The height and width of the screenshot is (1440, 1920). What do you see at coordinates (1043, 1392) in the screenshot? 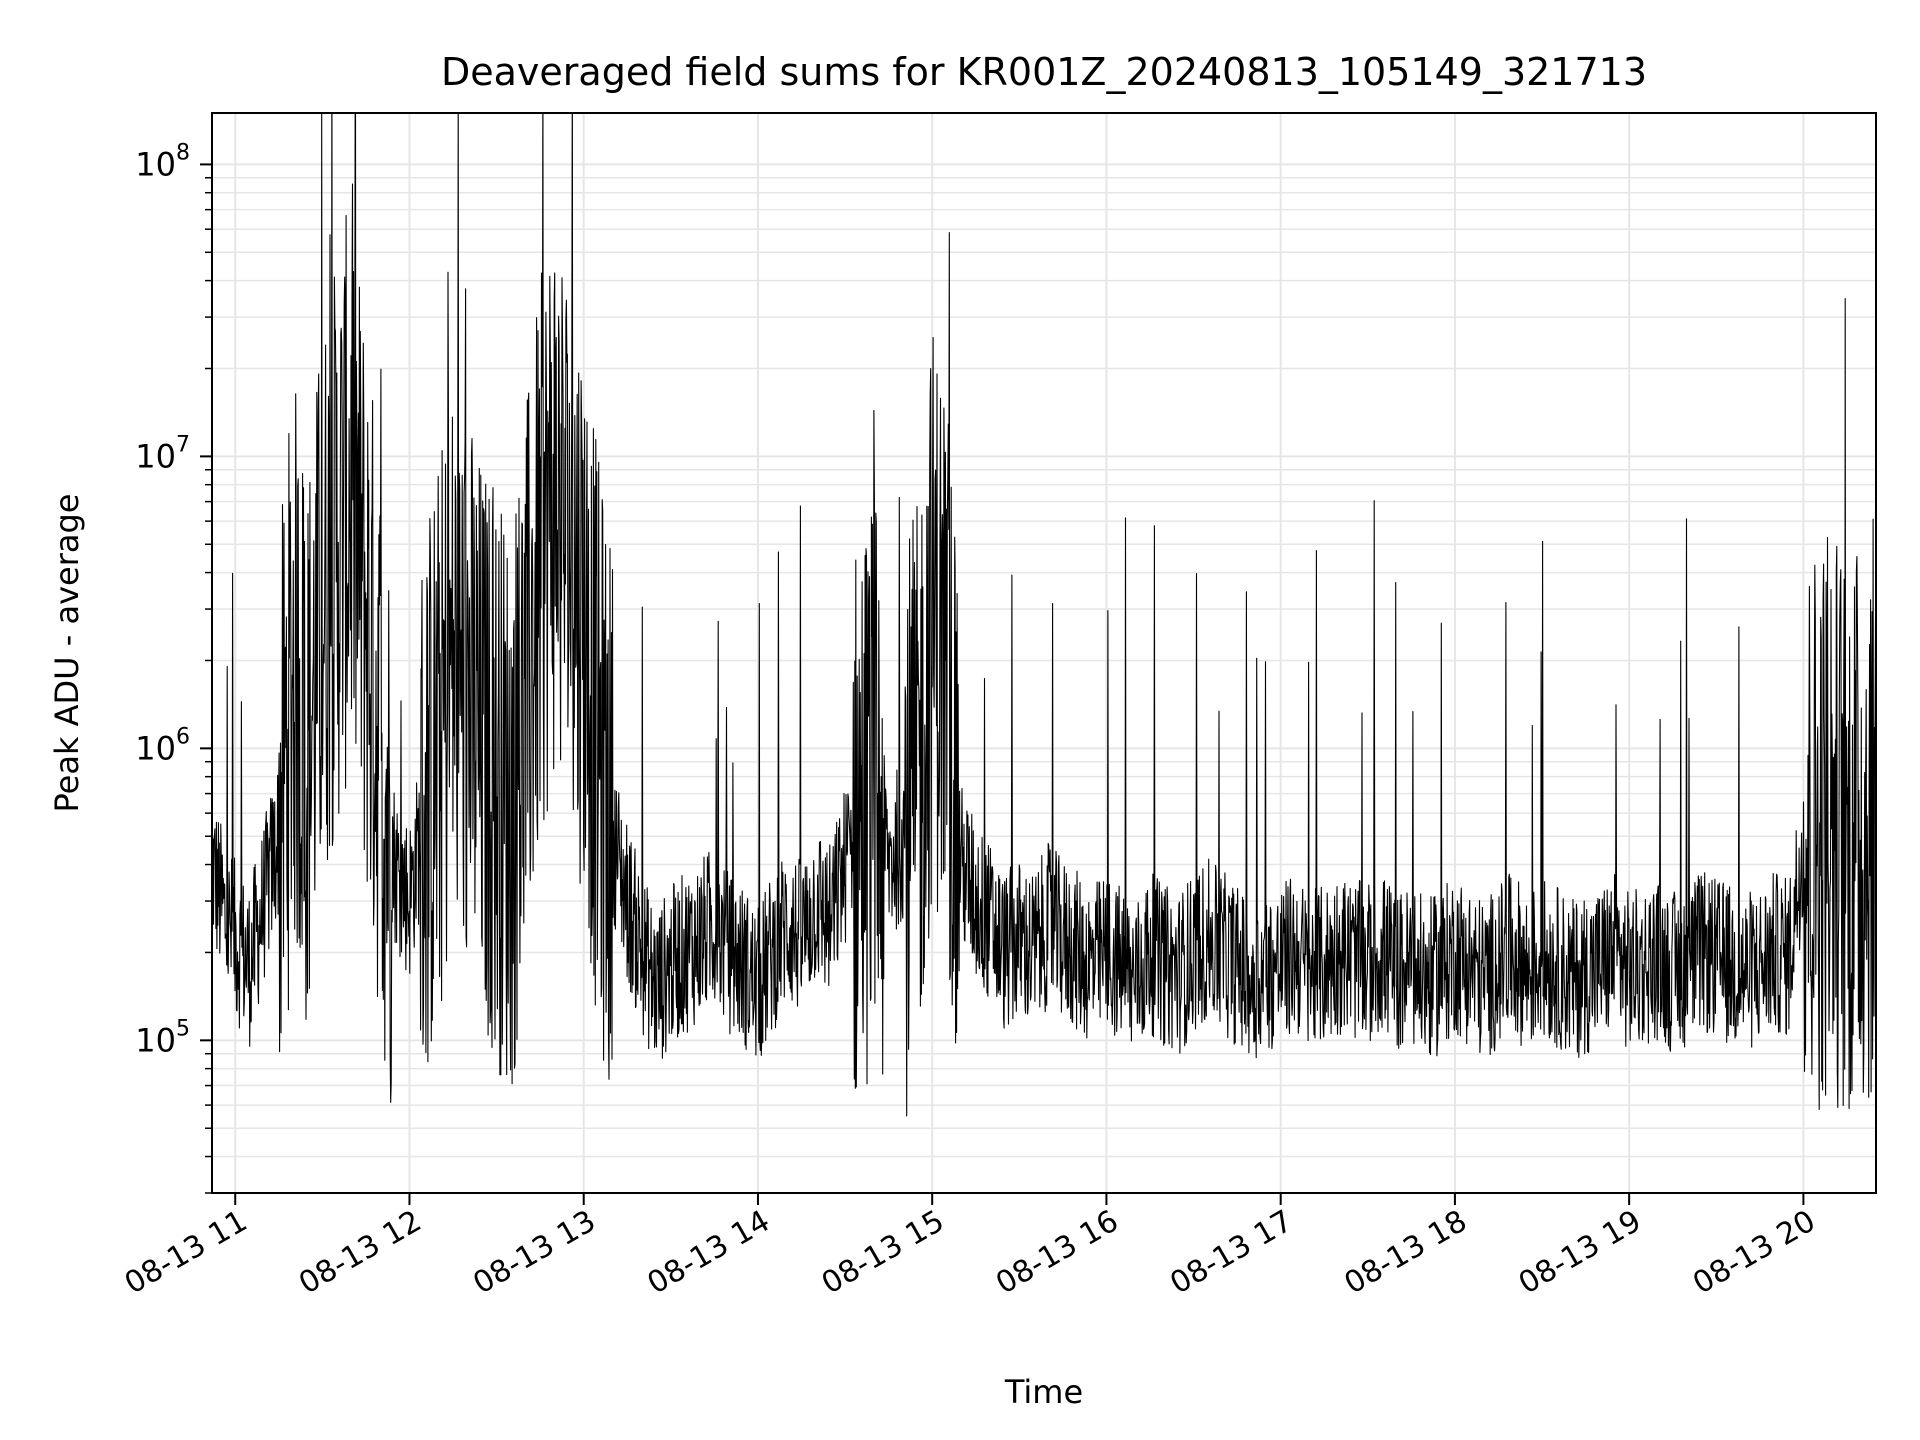
I see `x-axis-label: Time` at bounding box center [1043, 1392].